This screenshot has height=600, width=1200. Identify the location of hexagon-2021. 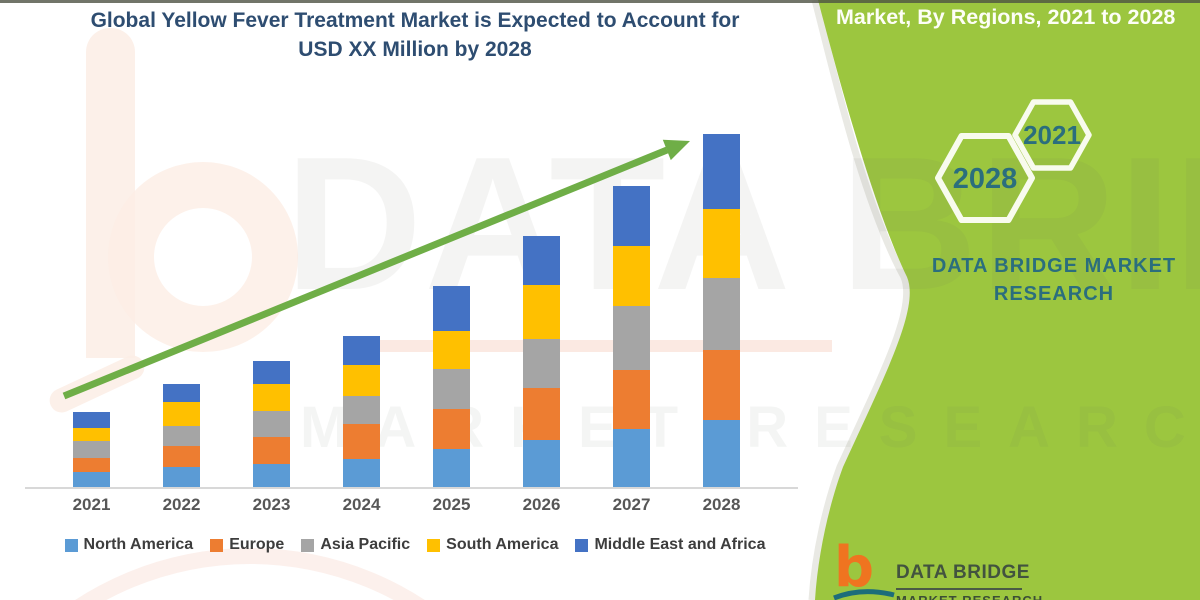
(1052, 135).